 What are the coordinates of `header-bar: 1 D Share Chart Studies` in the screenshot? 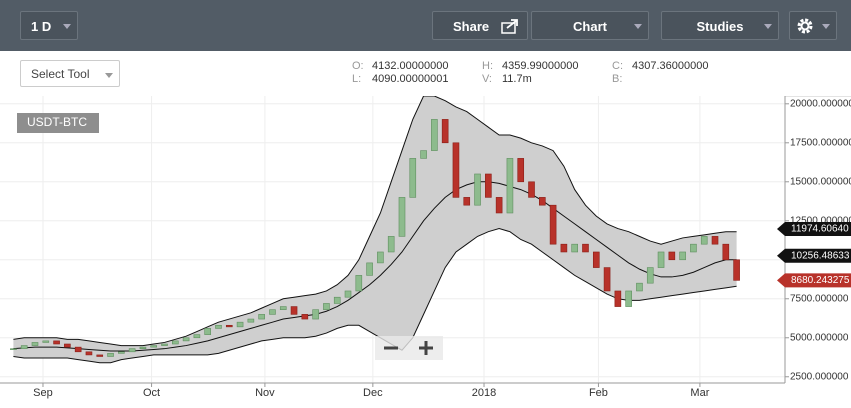 It's located at (425, 25).